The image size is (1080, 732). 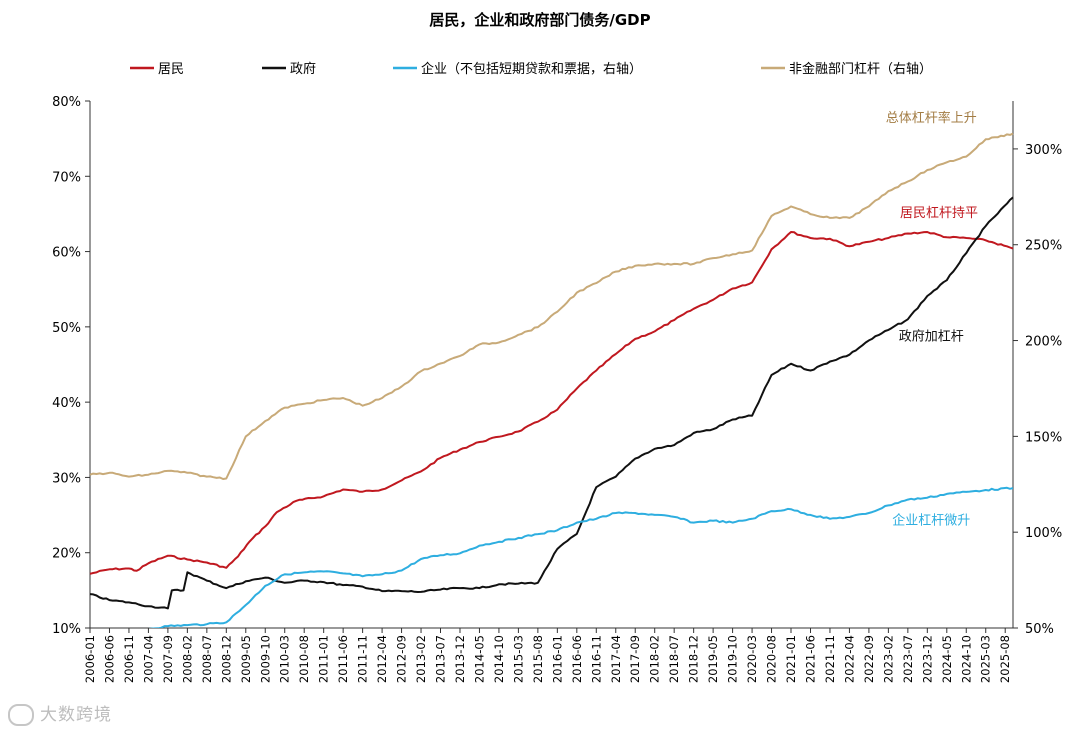 What do you see at coordinates (931, 118) in the screenshot?
I see `annotation-1: 总体杠杆率上升` at bounding box center [931, 118].